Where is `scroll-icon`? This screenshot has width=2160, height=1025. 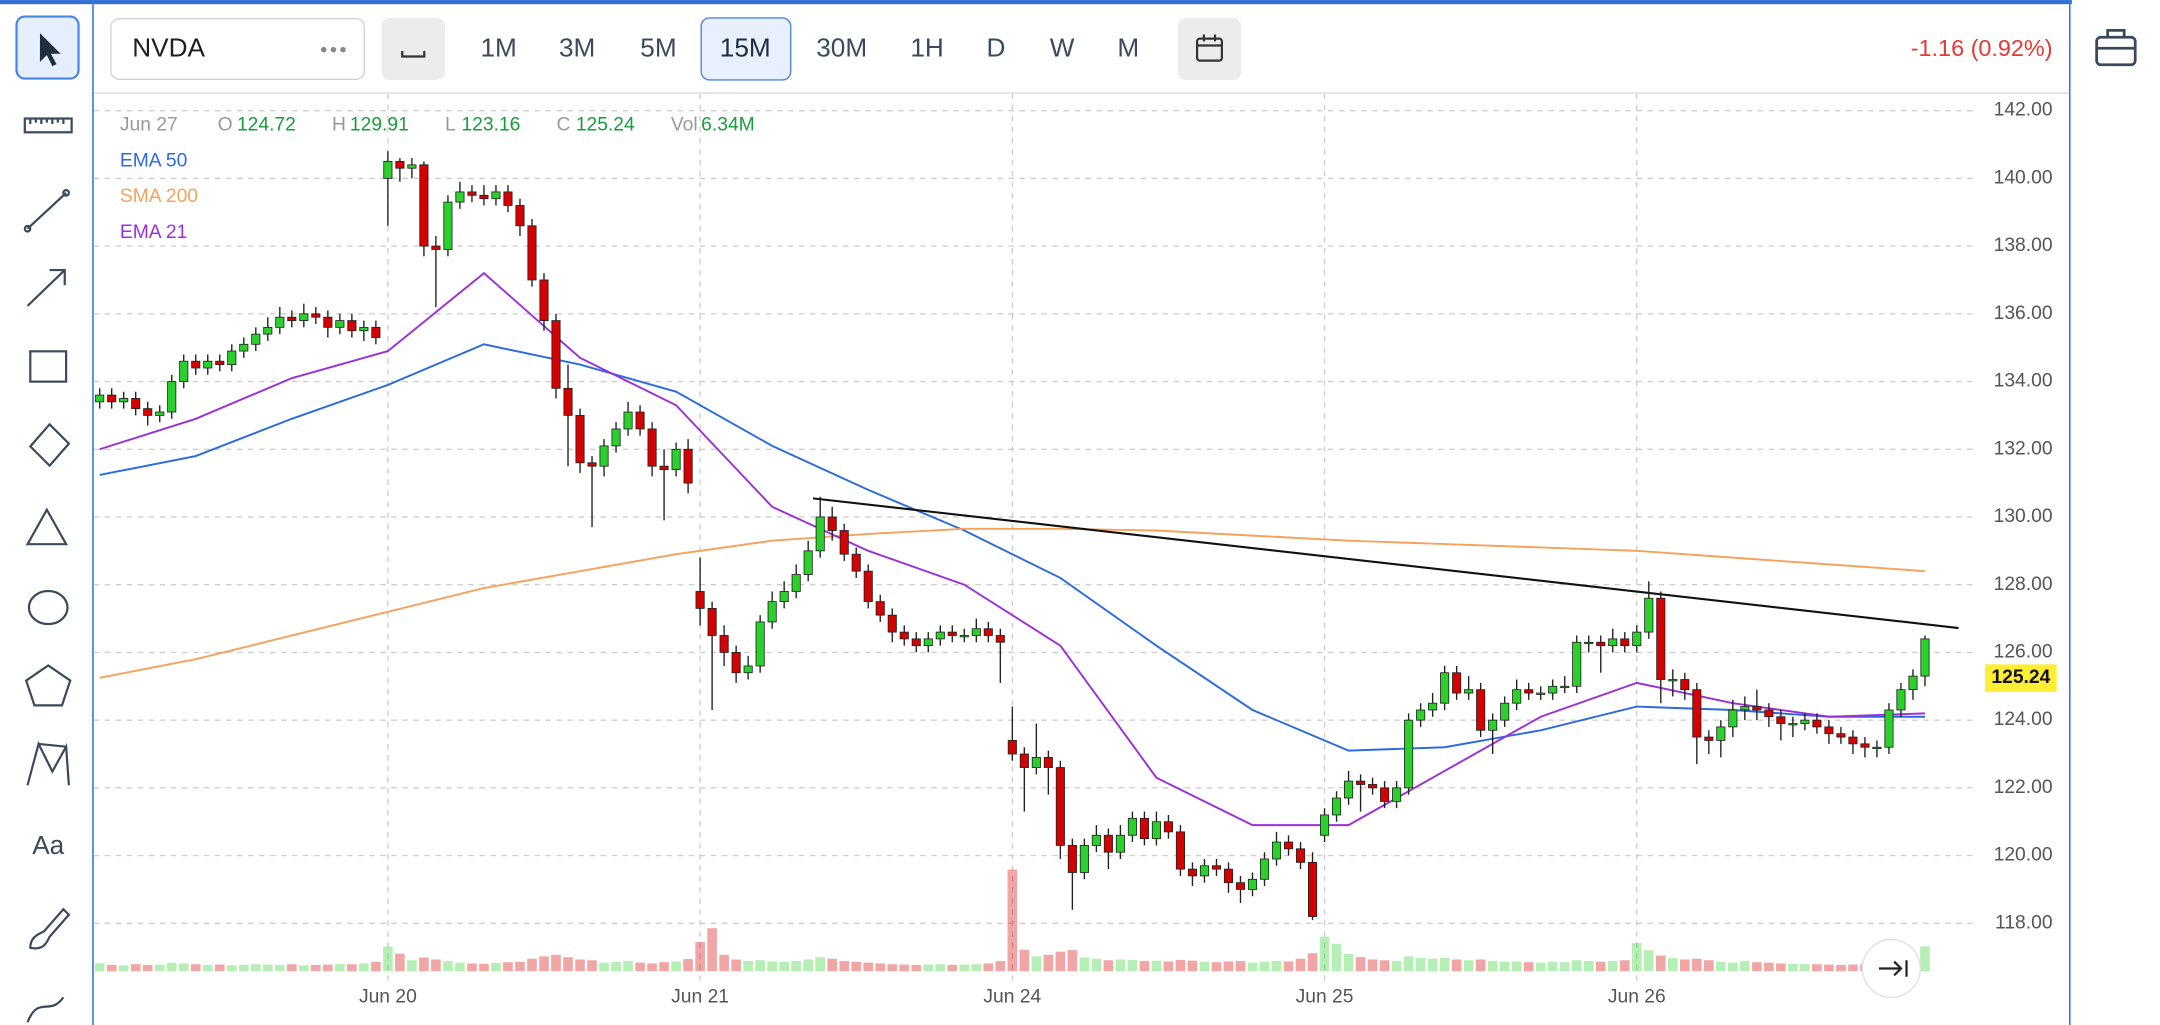 scroll-icon is located at coordinates (1893, 968).